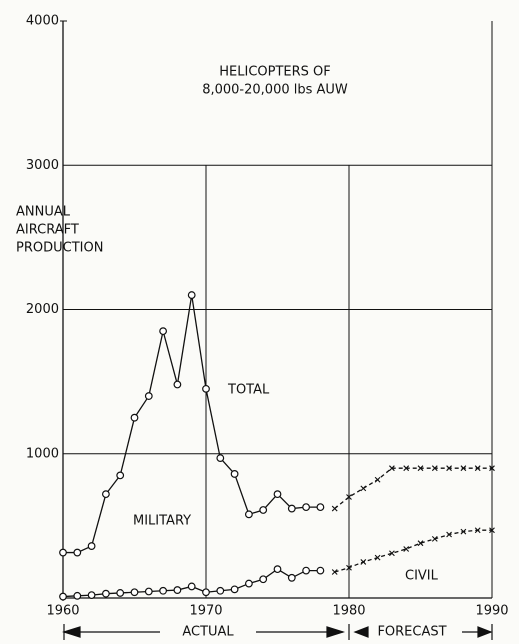 Image resolution: width=519 pixels, height=644 pixels. Describe the element at coordinates (42, 165) in the screenshot. I see `y-tick-label: 3000` at that location.